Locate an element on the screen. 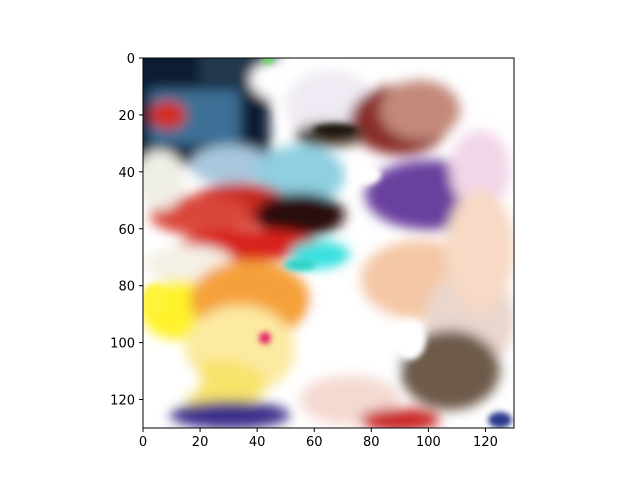 This screenshot has height=480, width=640. x-tick-label: 40 is located at coordinates (257, 442).